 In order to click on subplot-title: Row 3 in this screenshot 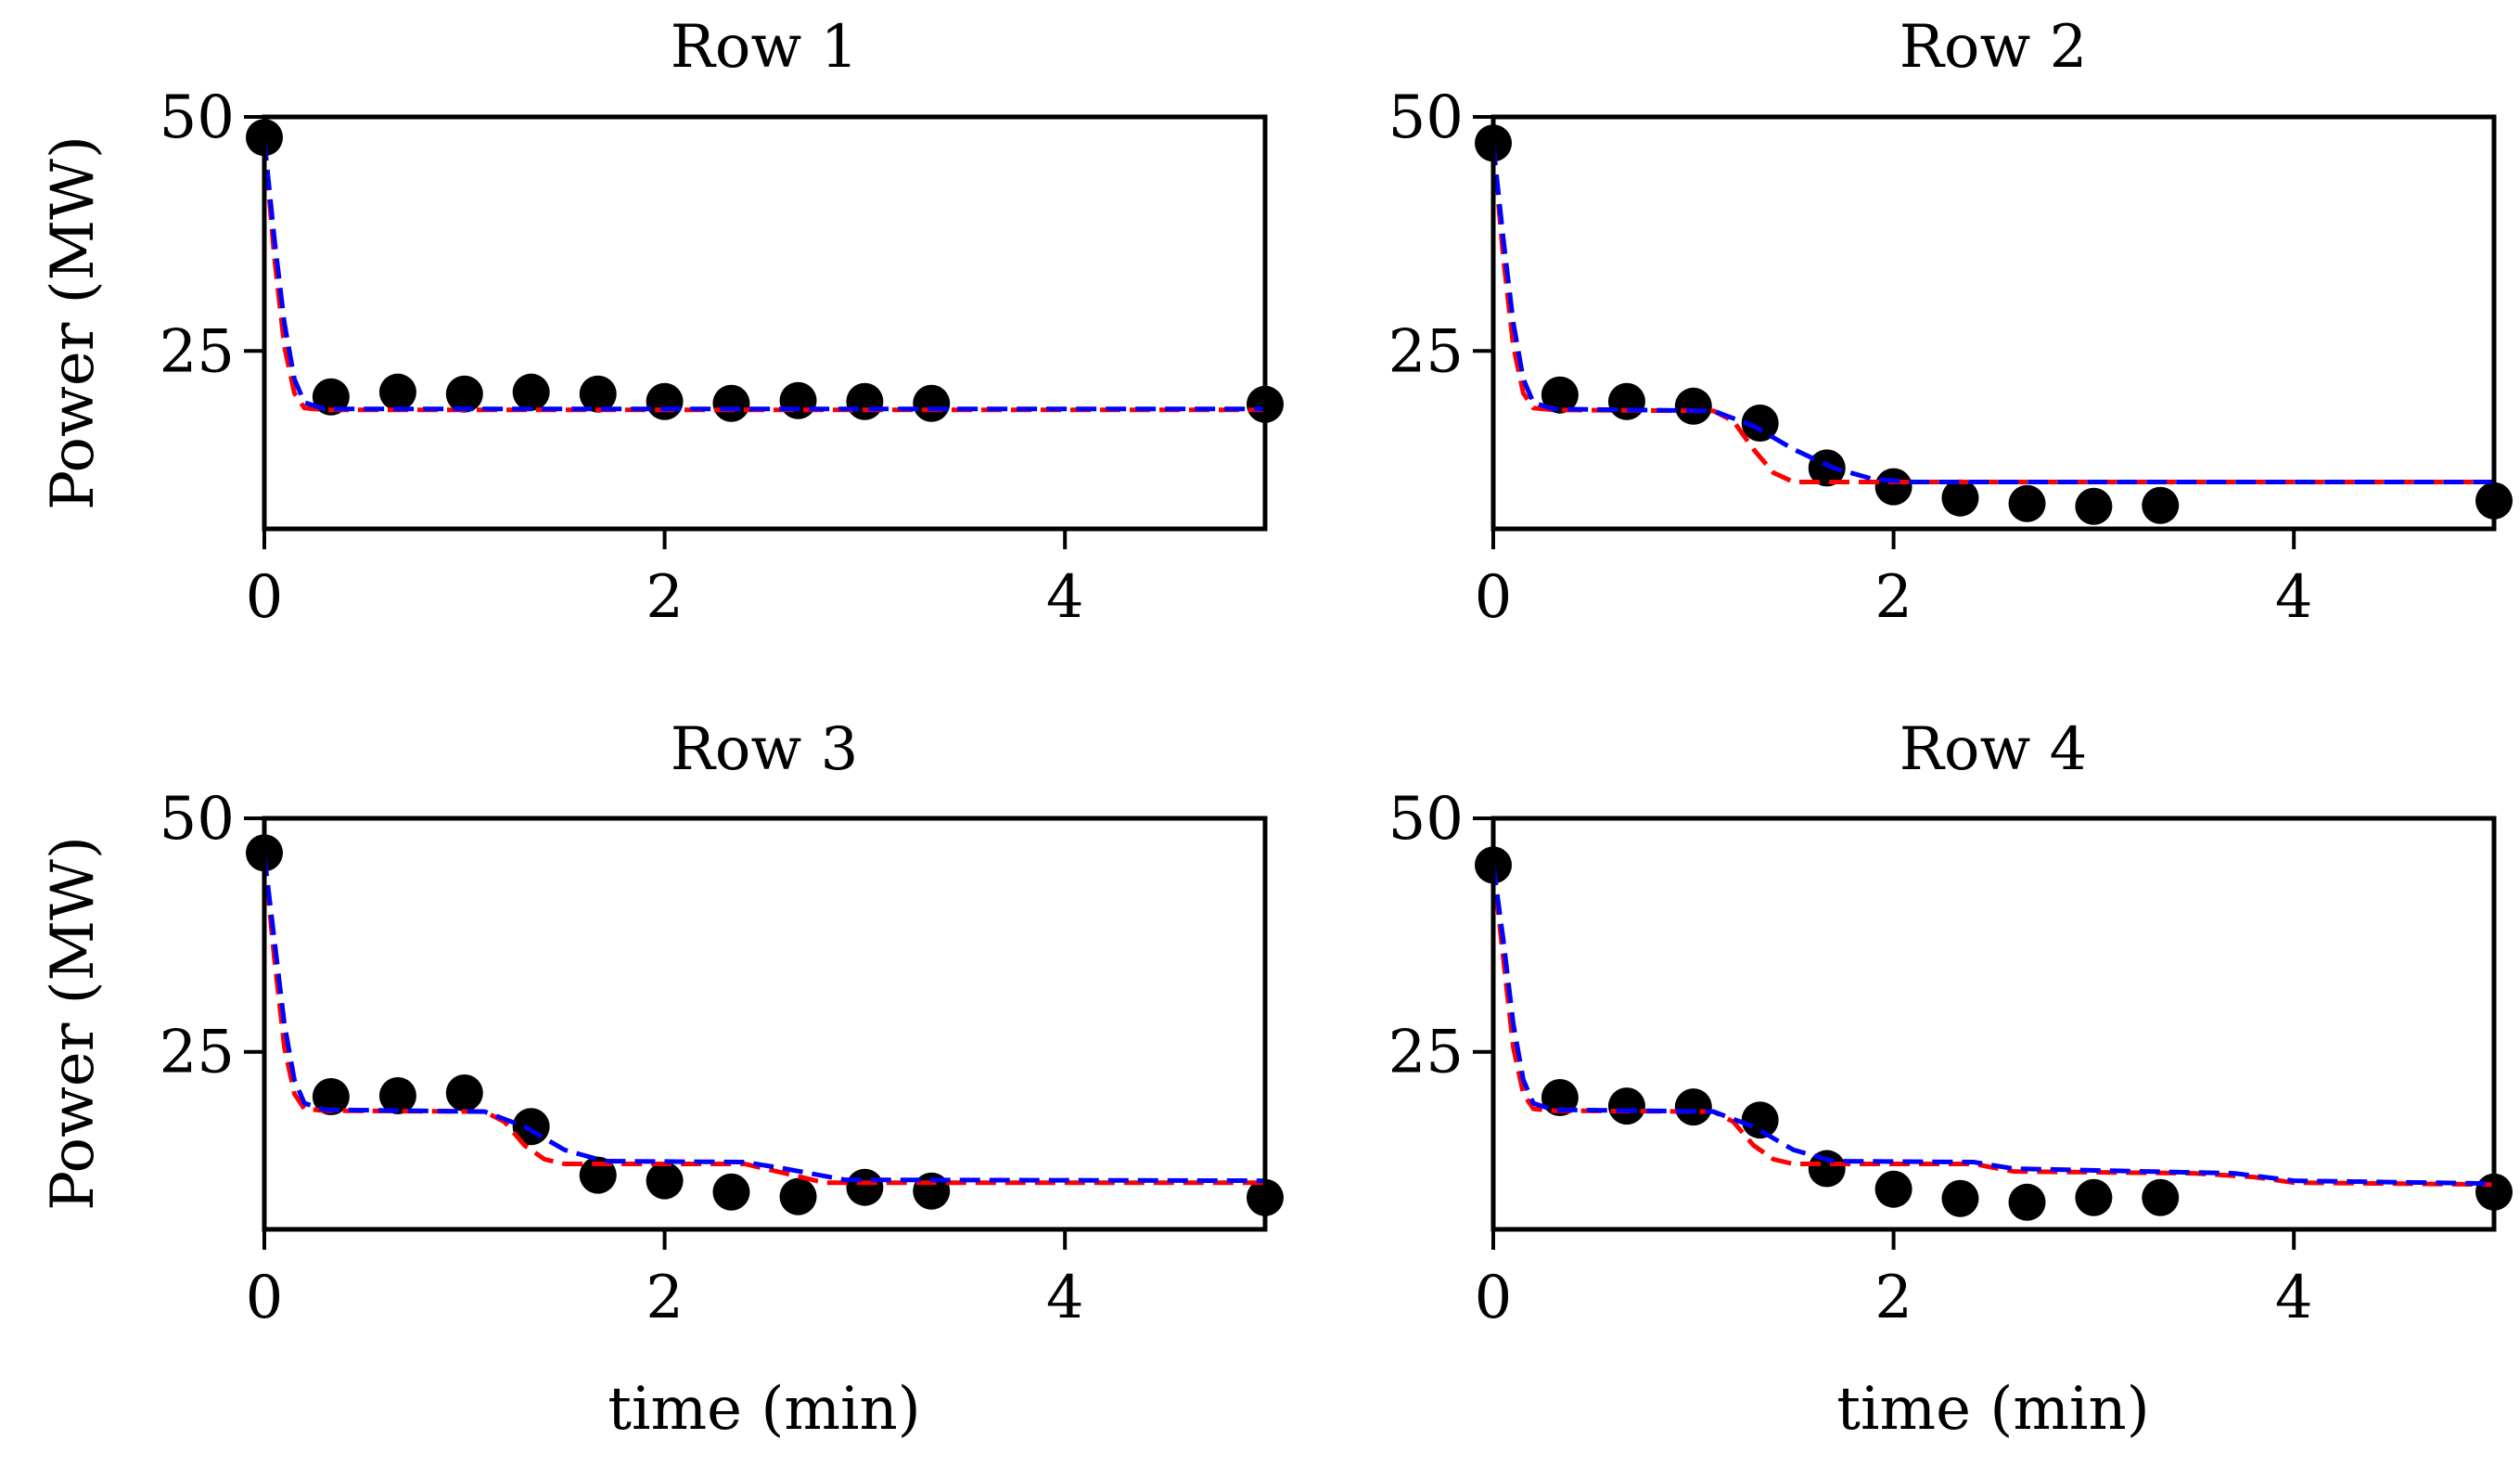, I will do `click(765, 749)`.